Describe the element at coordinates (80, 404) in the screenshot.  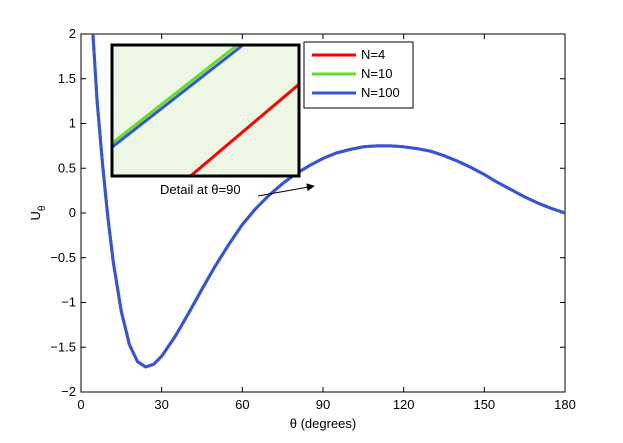
I see `x-tick-label: 0` at that location.